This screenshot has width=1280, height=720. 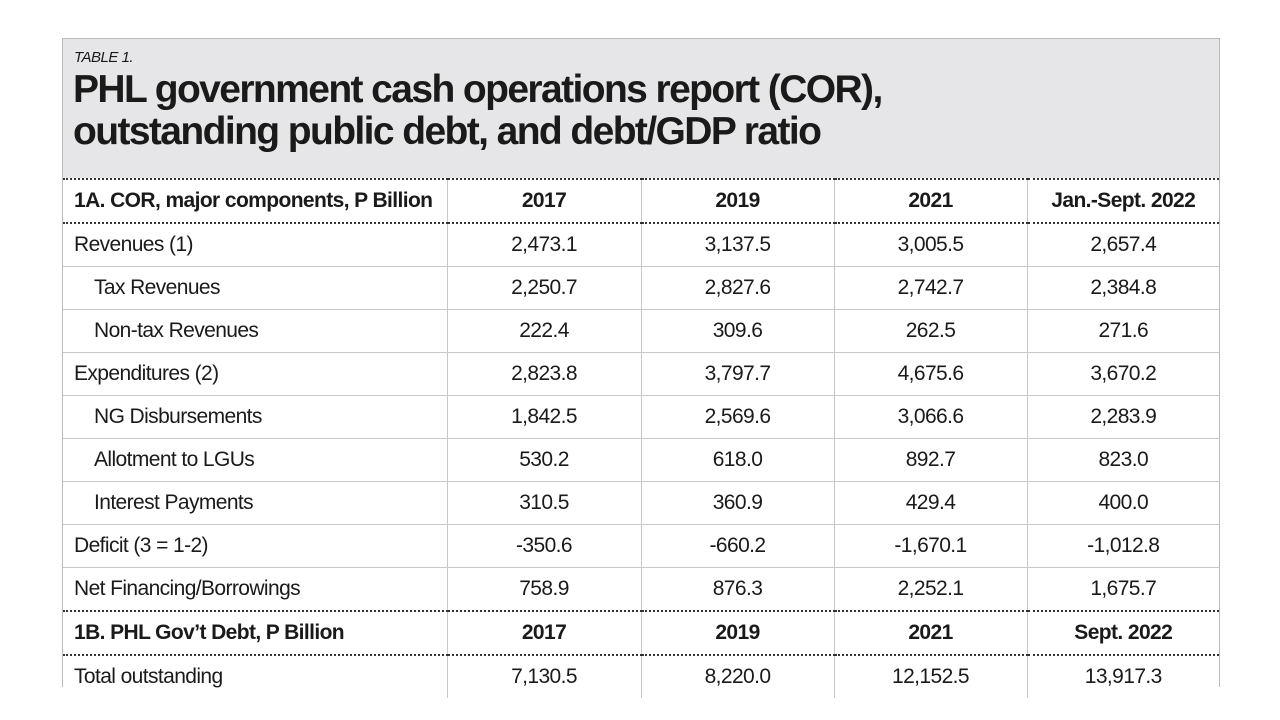 What do you see at coordinates (737, 374) in the screenshot?
I see `cell-value: 3,797.7` at bounding box center [737, 374].